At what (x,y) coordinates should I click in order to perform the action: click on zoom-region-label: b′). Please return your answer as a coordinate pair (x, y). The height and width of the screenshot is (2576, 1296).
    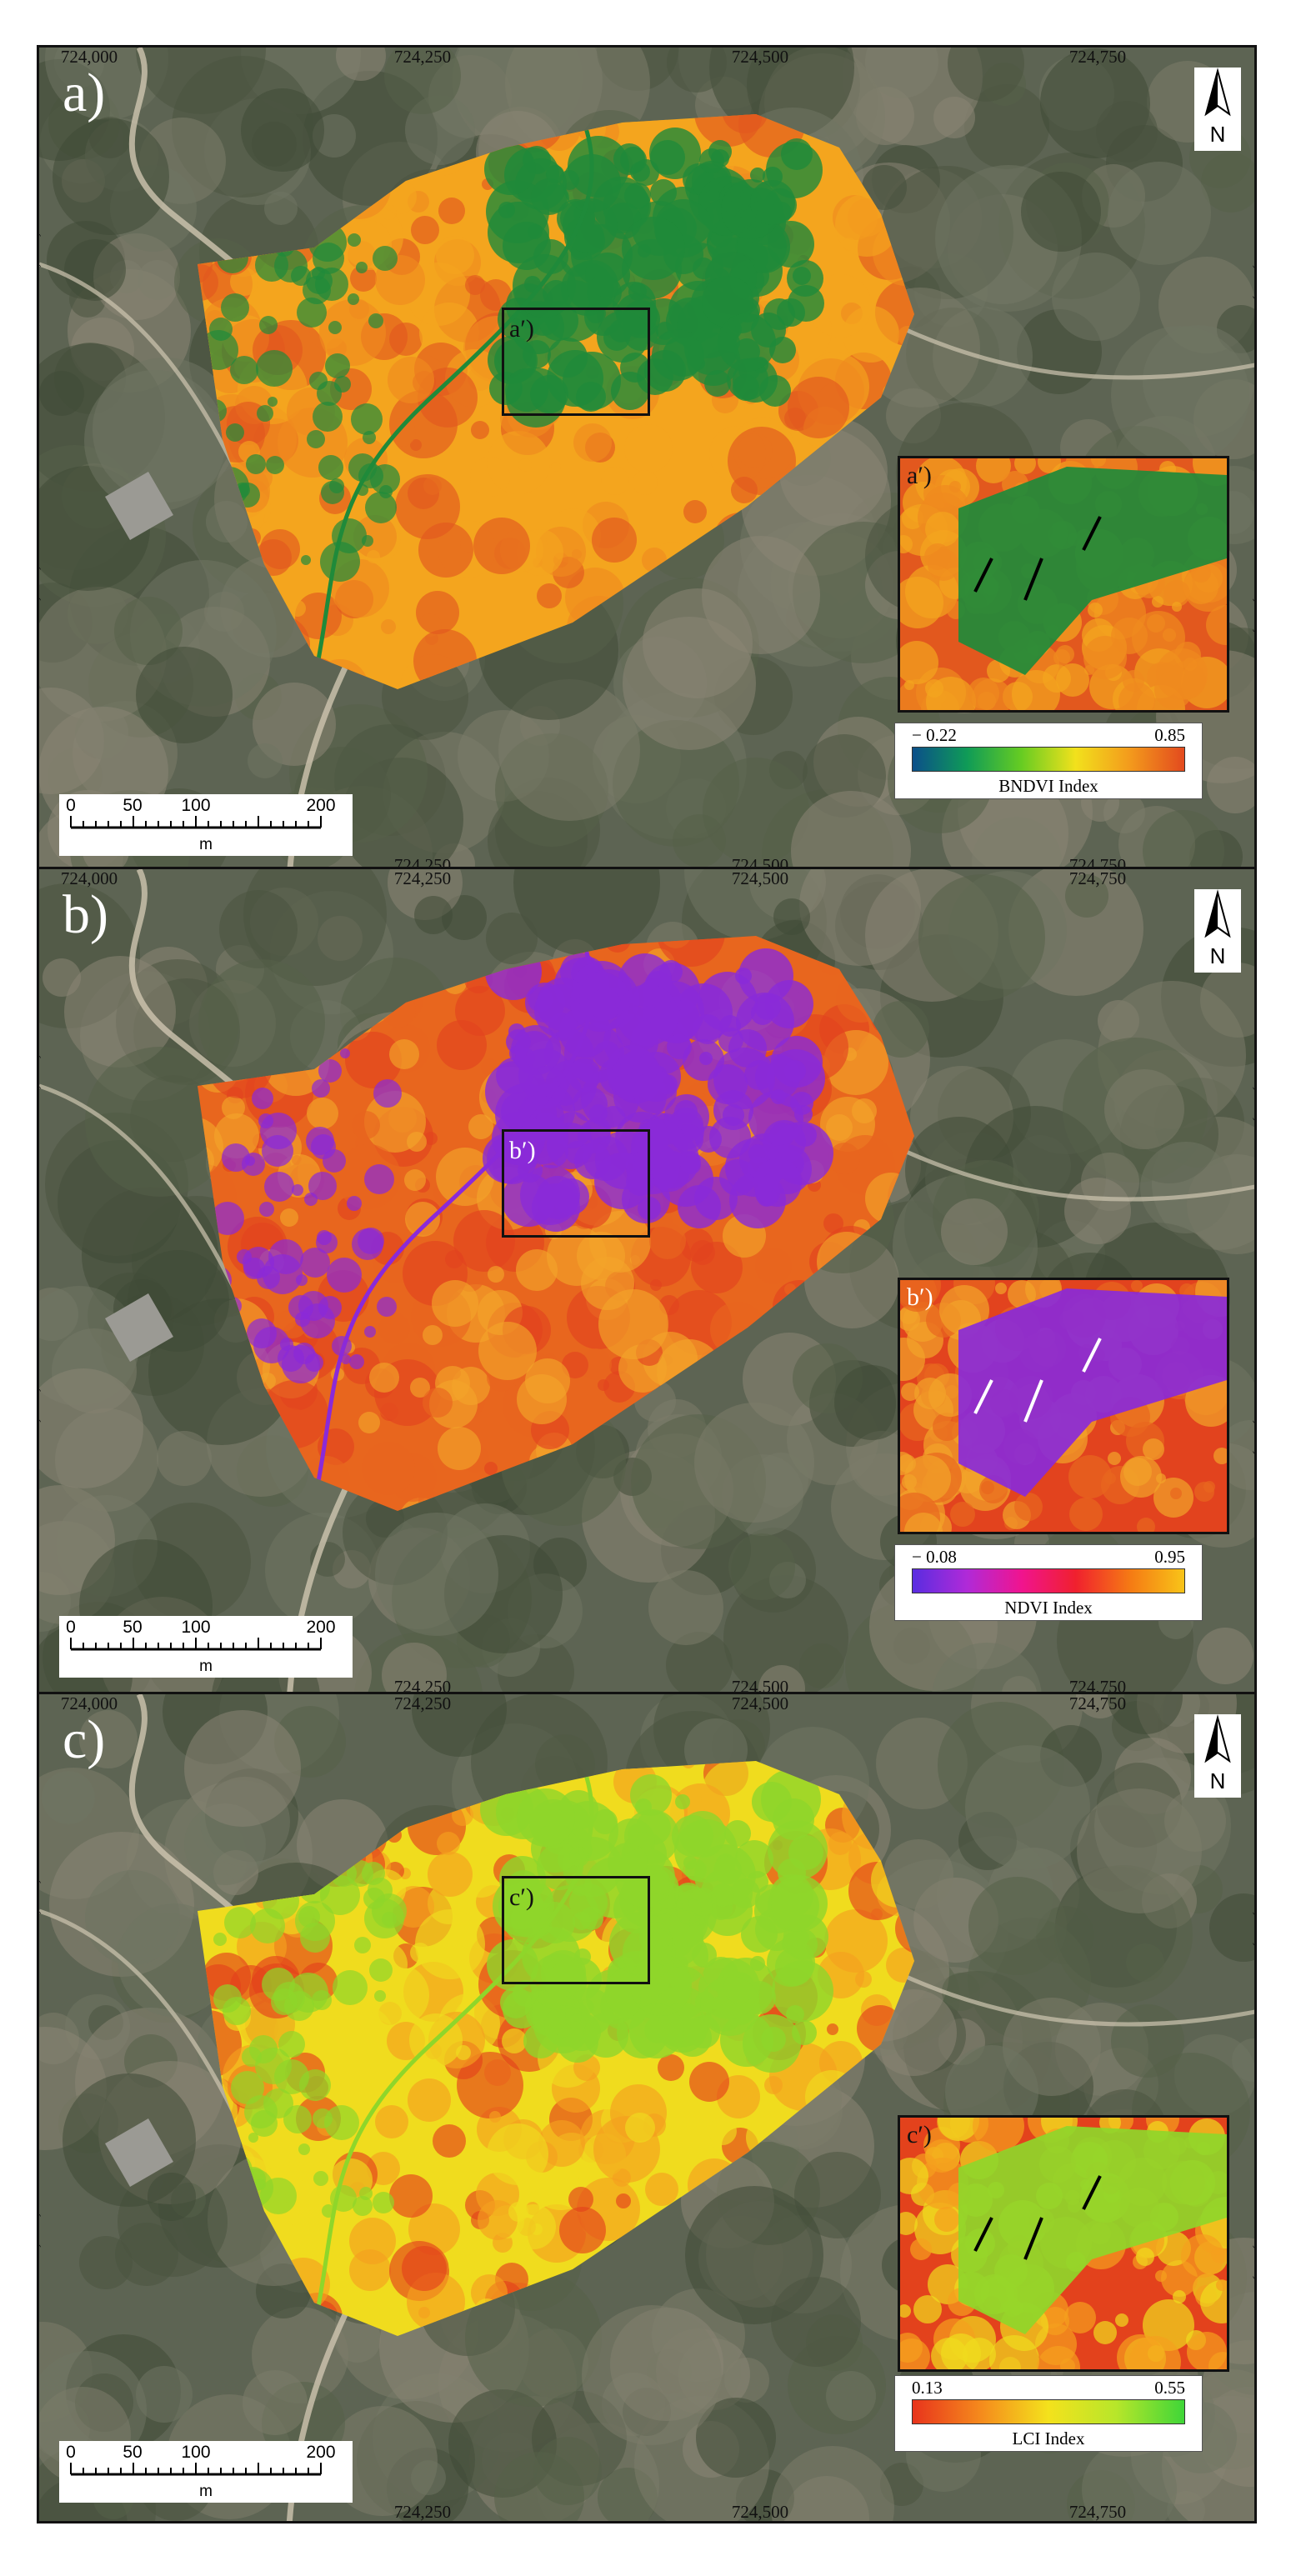
    Looking at the image, I should click on (522, 1151).